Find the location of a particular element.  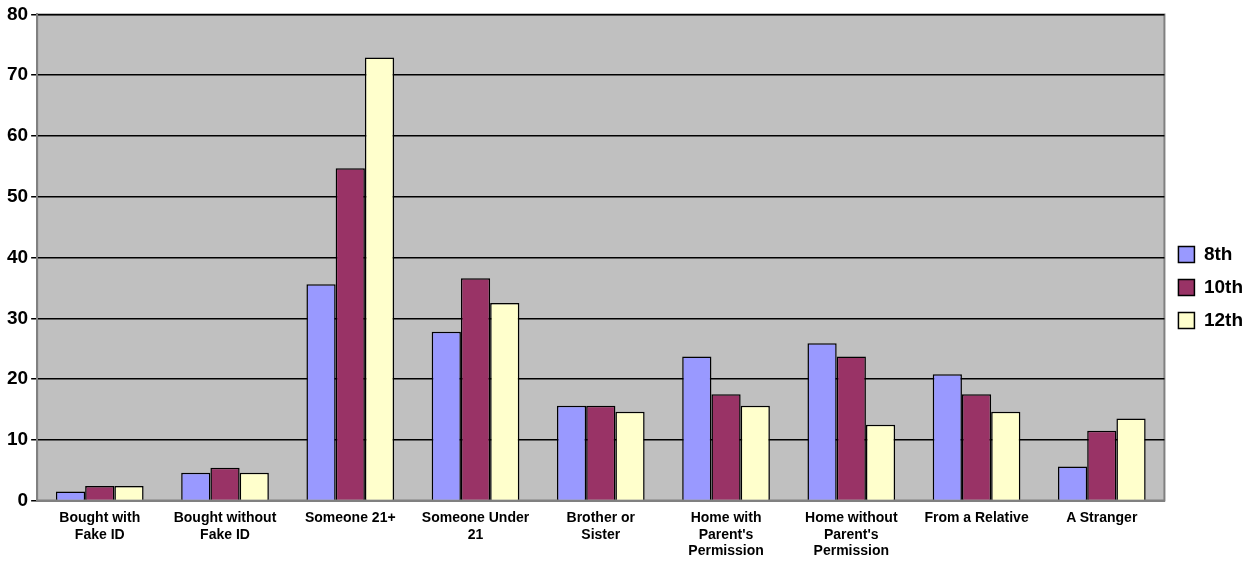

y-tick-label: 40 is located at coordinates (17, 256).